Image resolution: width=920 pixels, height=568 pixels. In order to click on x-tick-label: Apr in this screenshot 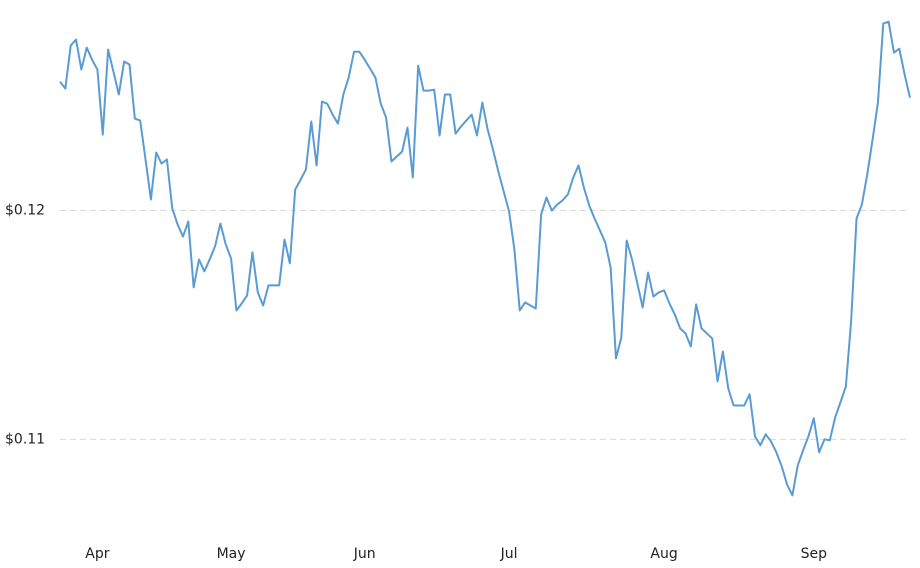, I will do `click(97, 554)`.